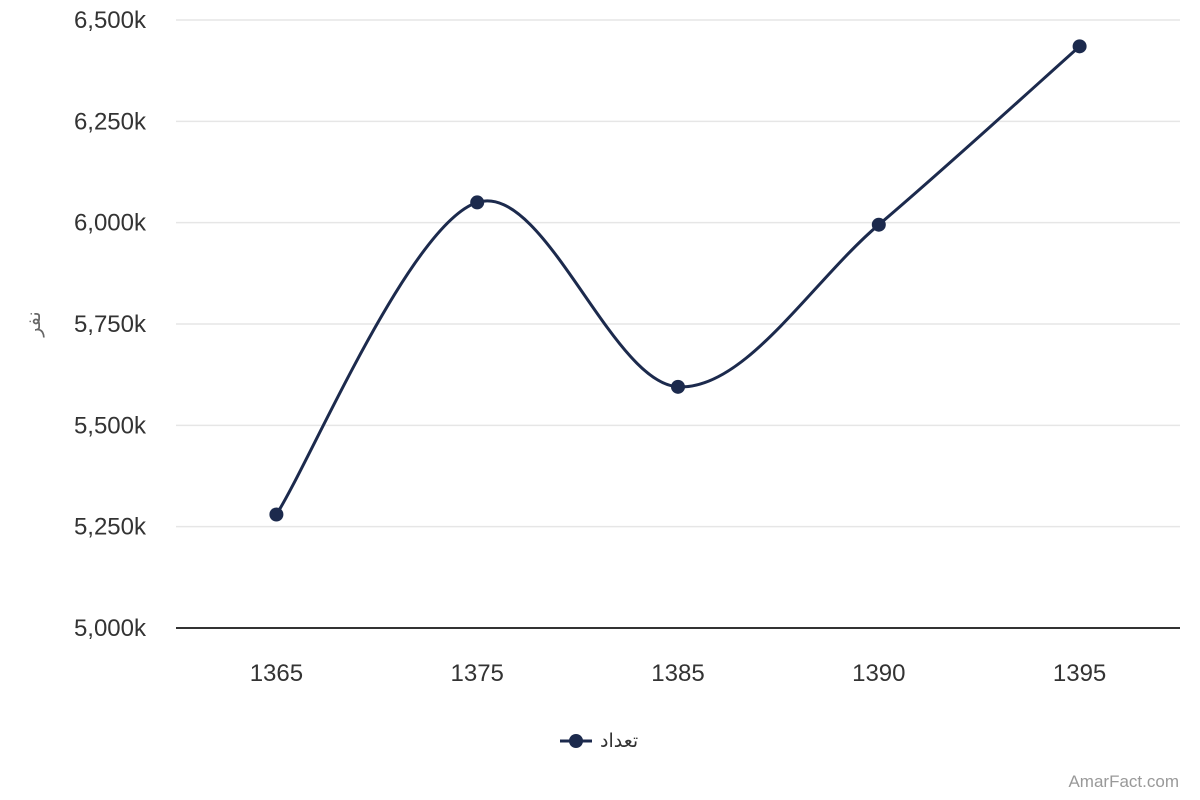  Describe the element at coordinates (599, 741) in the screenshot. I see `legend: تعداد` at that location.